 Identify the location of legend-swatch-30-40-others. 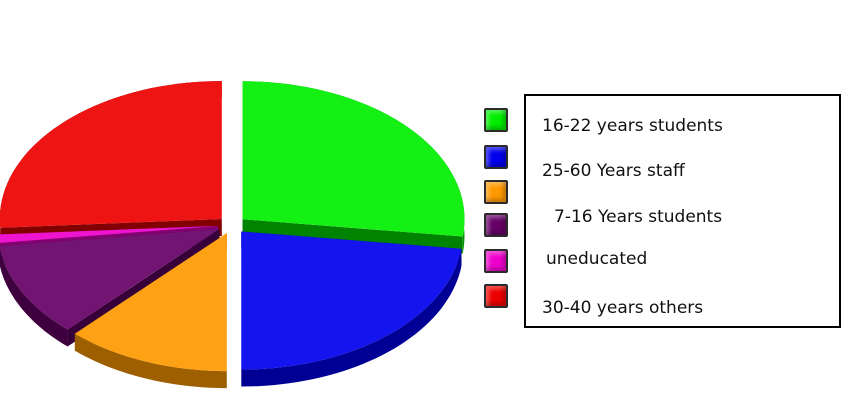
(496, 296).